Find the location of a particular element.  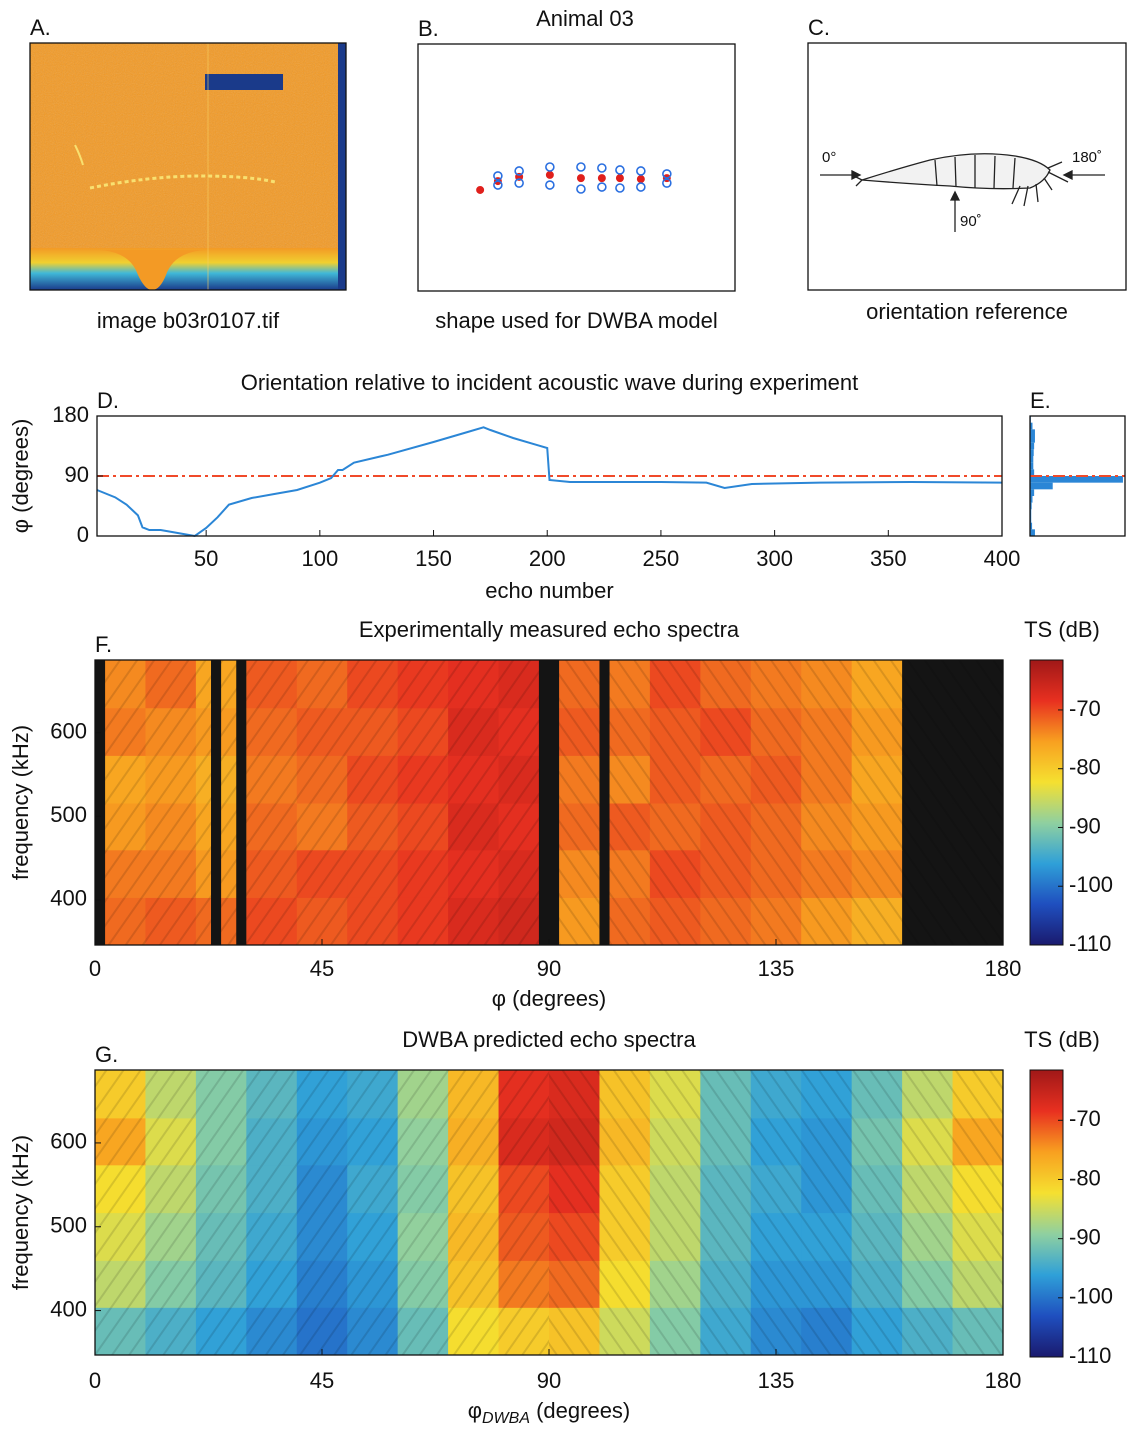

orientation-label: 0° is located at coordinates (829, 157).